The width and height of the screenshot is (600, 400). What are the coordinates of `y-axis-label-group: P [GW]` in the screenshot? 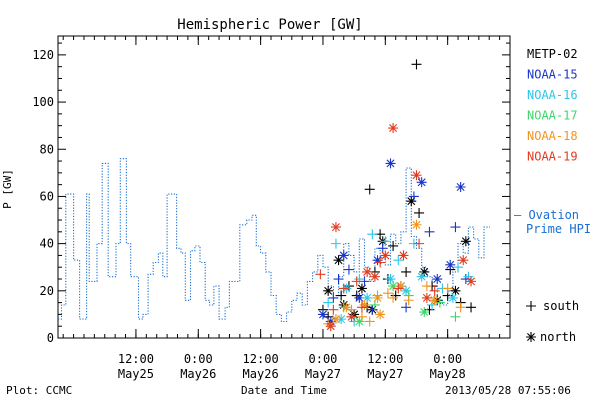 It's located at (7, 189).